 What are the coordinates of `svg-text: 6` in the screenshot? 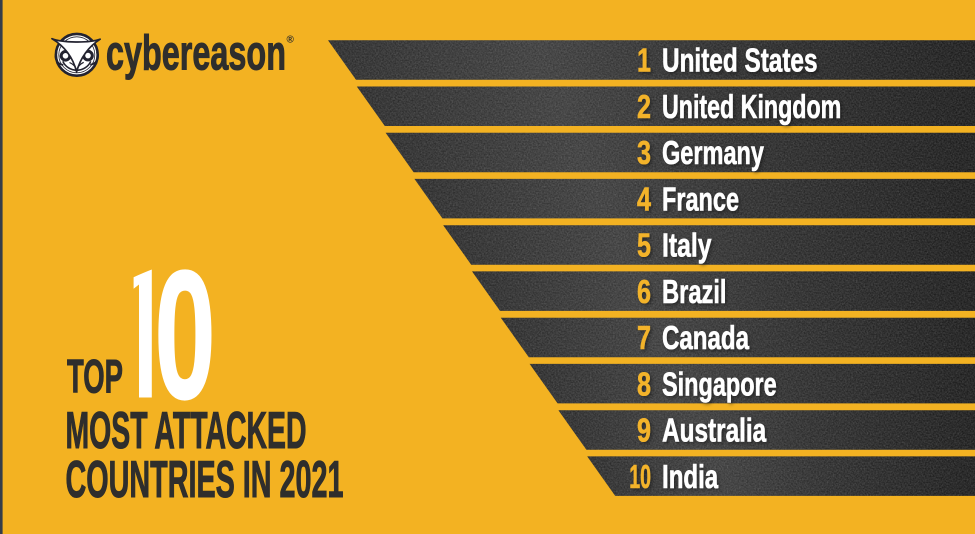 It's located at (644, 291).